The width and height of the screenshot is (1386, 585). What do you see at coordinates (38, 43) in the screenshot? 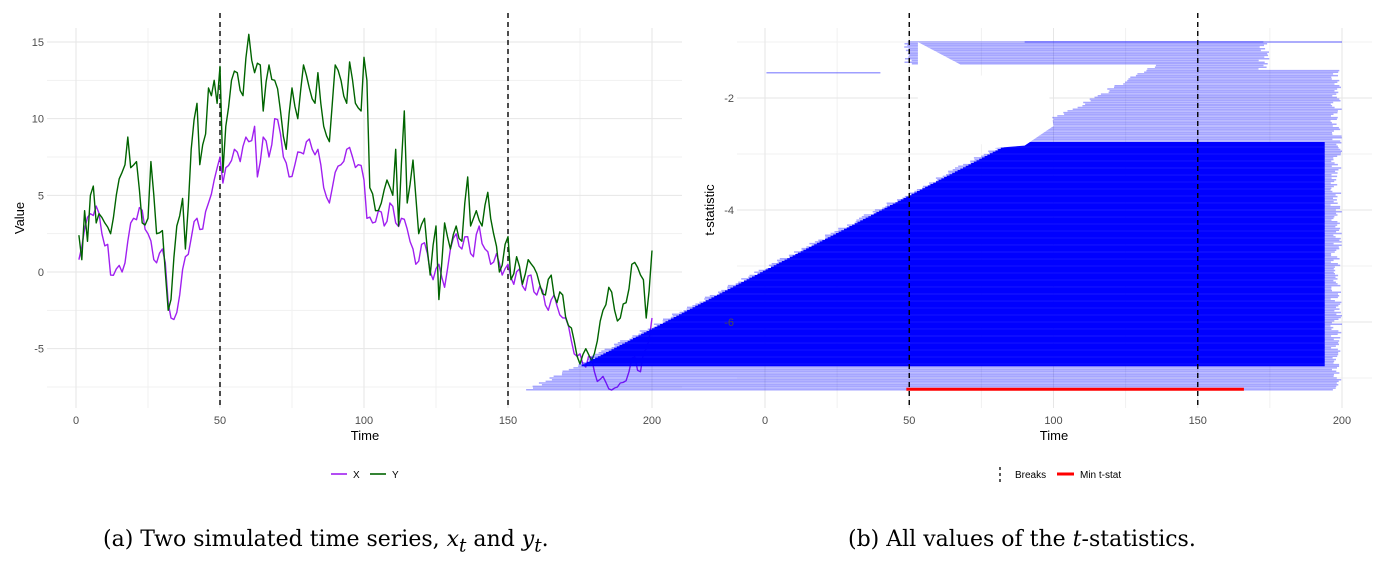
I see `y-tick-label: 15` at bounding box center [38, 43].